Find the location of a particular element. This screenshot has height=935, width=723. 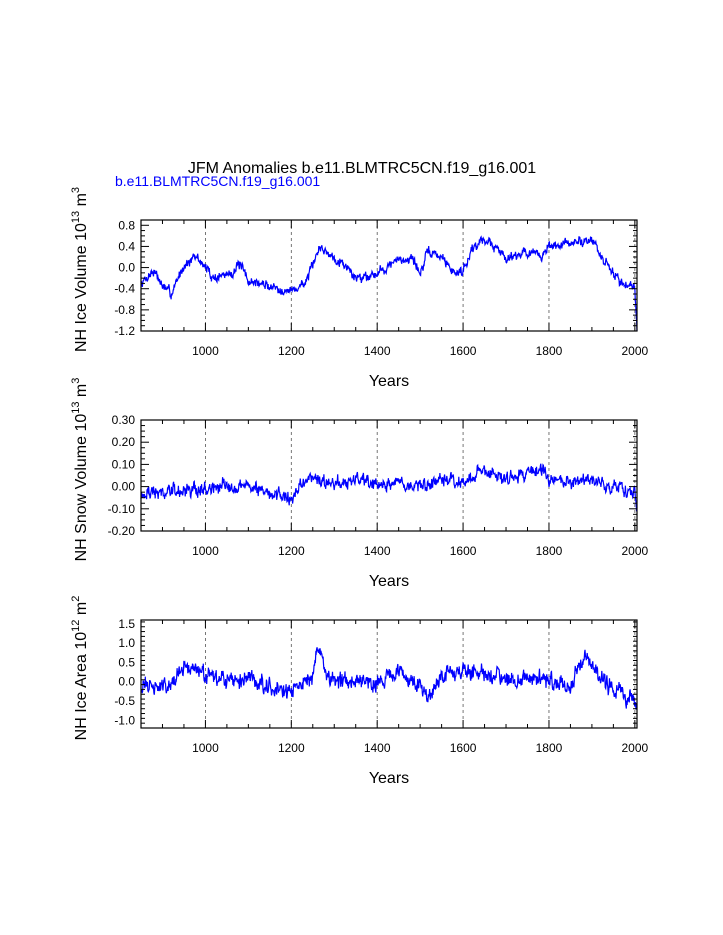

legend-label: b.e11.BLMTRC5CN.f19_g16.001 is located at coordinates (217, 181).